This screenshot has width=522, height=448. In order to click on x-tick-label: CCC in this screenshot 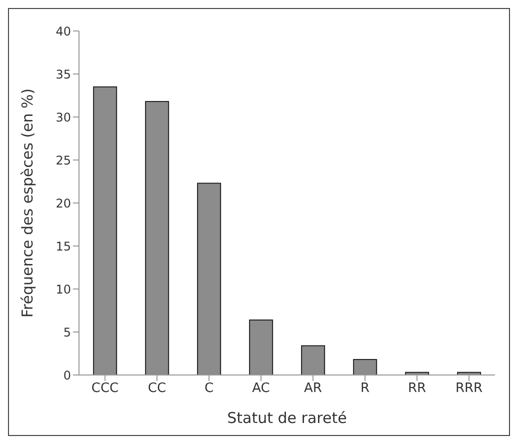, I will do `click(105, 388)`.